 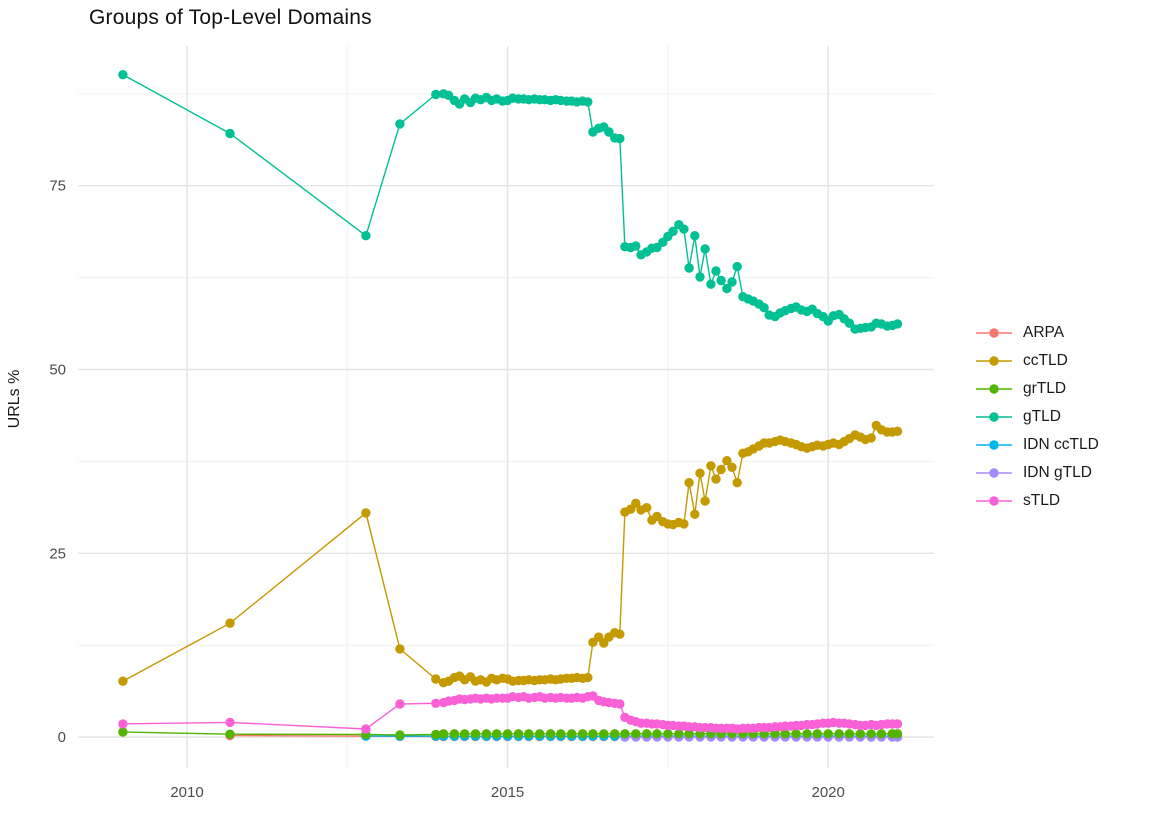 What do you see at coordinates (230, 17) in the screenshot?
I see `chart-title: Groups of Top-Level Domains` at bounding box center [230, 17].